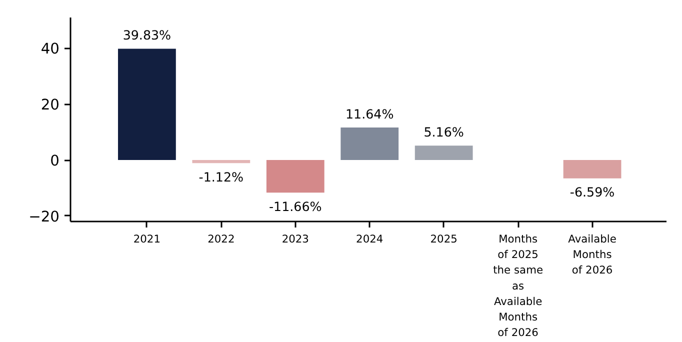  I want to click on x-tick-label: Available Months of 2026, so click(592, 254).